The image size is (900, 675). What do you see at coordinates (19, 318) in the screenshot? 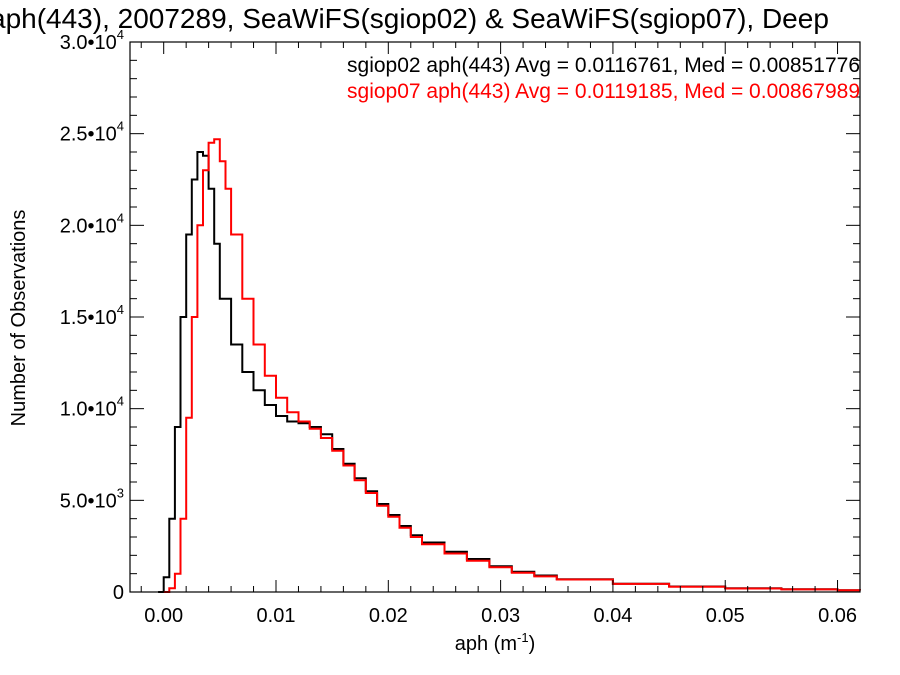
I see `y-axis-label: Number of Observations` at bounding box center [19, 318].